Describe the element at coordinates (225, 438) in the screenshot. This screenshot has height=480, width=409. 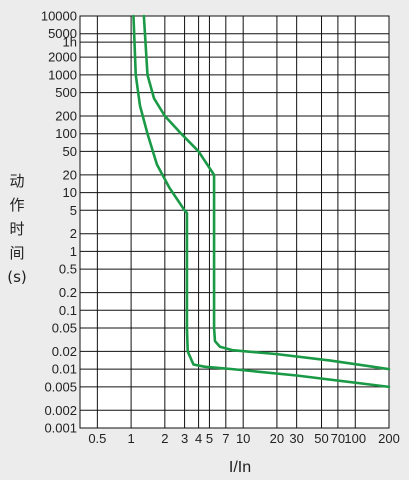
I see `x-tick-label: 7` at that location.